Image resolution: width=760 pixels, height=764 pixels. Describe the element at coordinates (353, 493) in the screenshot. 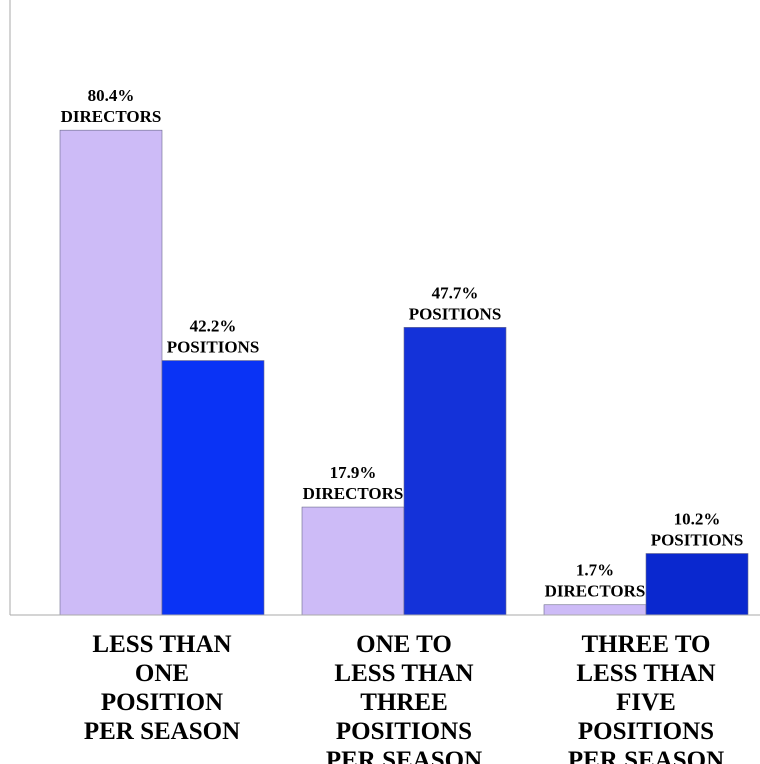

I see `series-label-directors-2: DIRECTORS` at that location.